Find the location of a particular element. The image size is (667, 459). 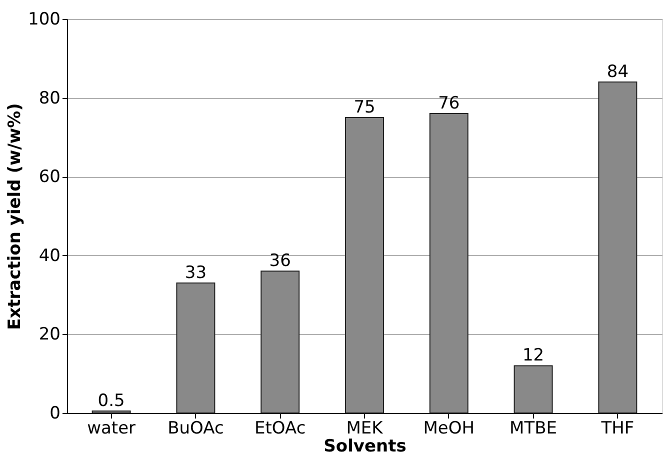

data-label: 12 is located at coordinates (533, 356).